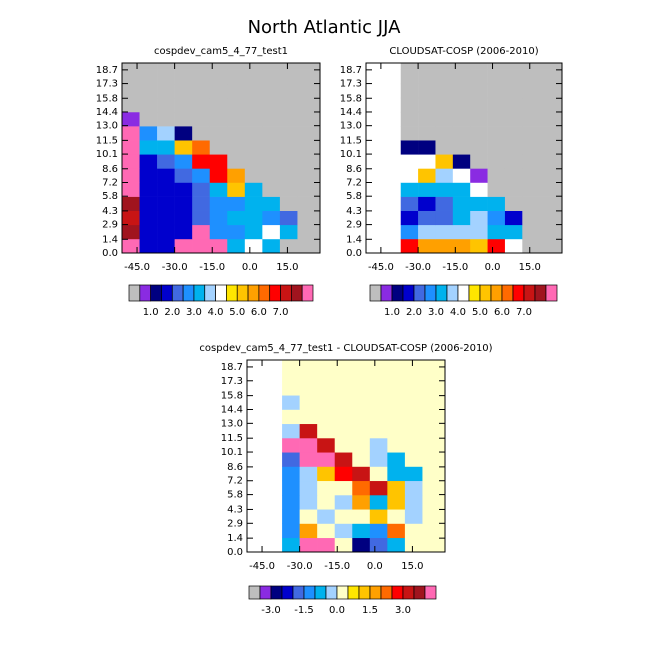 The height and width of the screenshot is (652, 648). I want to click on x-tick-label: 0.0, so click(493, 267).